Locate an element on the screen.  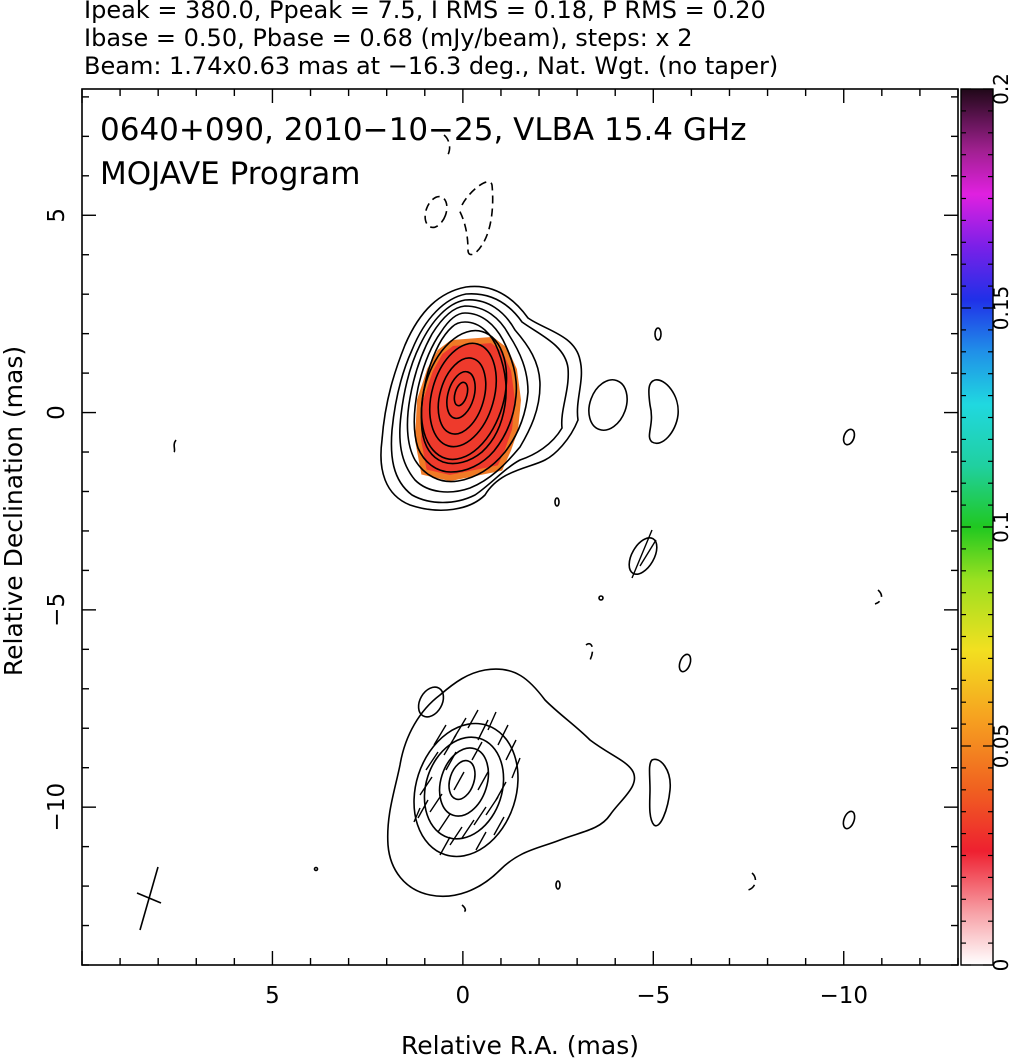
y-tick-label: 5 is located at coordinates (57, 215).